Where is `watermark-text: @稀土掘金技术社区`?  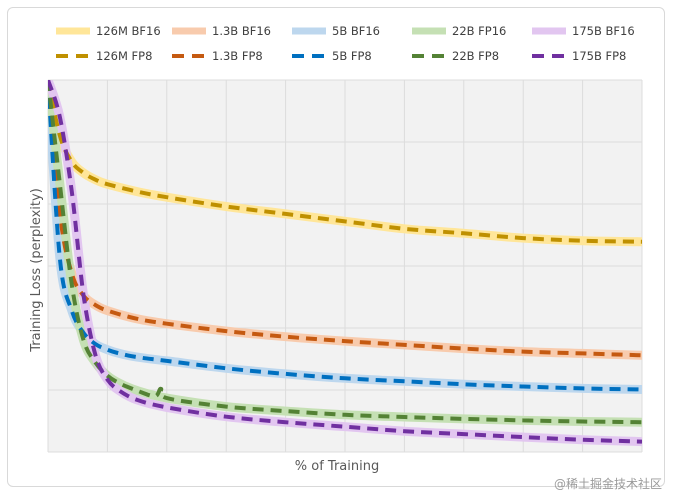 watermark-text: @稀土掘金技术社区 is located at coordinates (607, 484).